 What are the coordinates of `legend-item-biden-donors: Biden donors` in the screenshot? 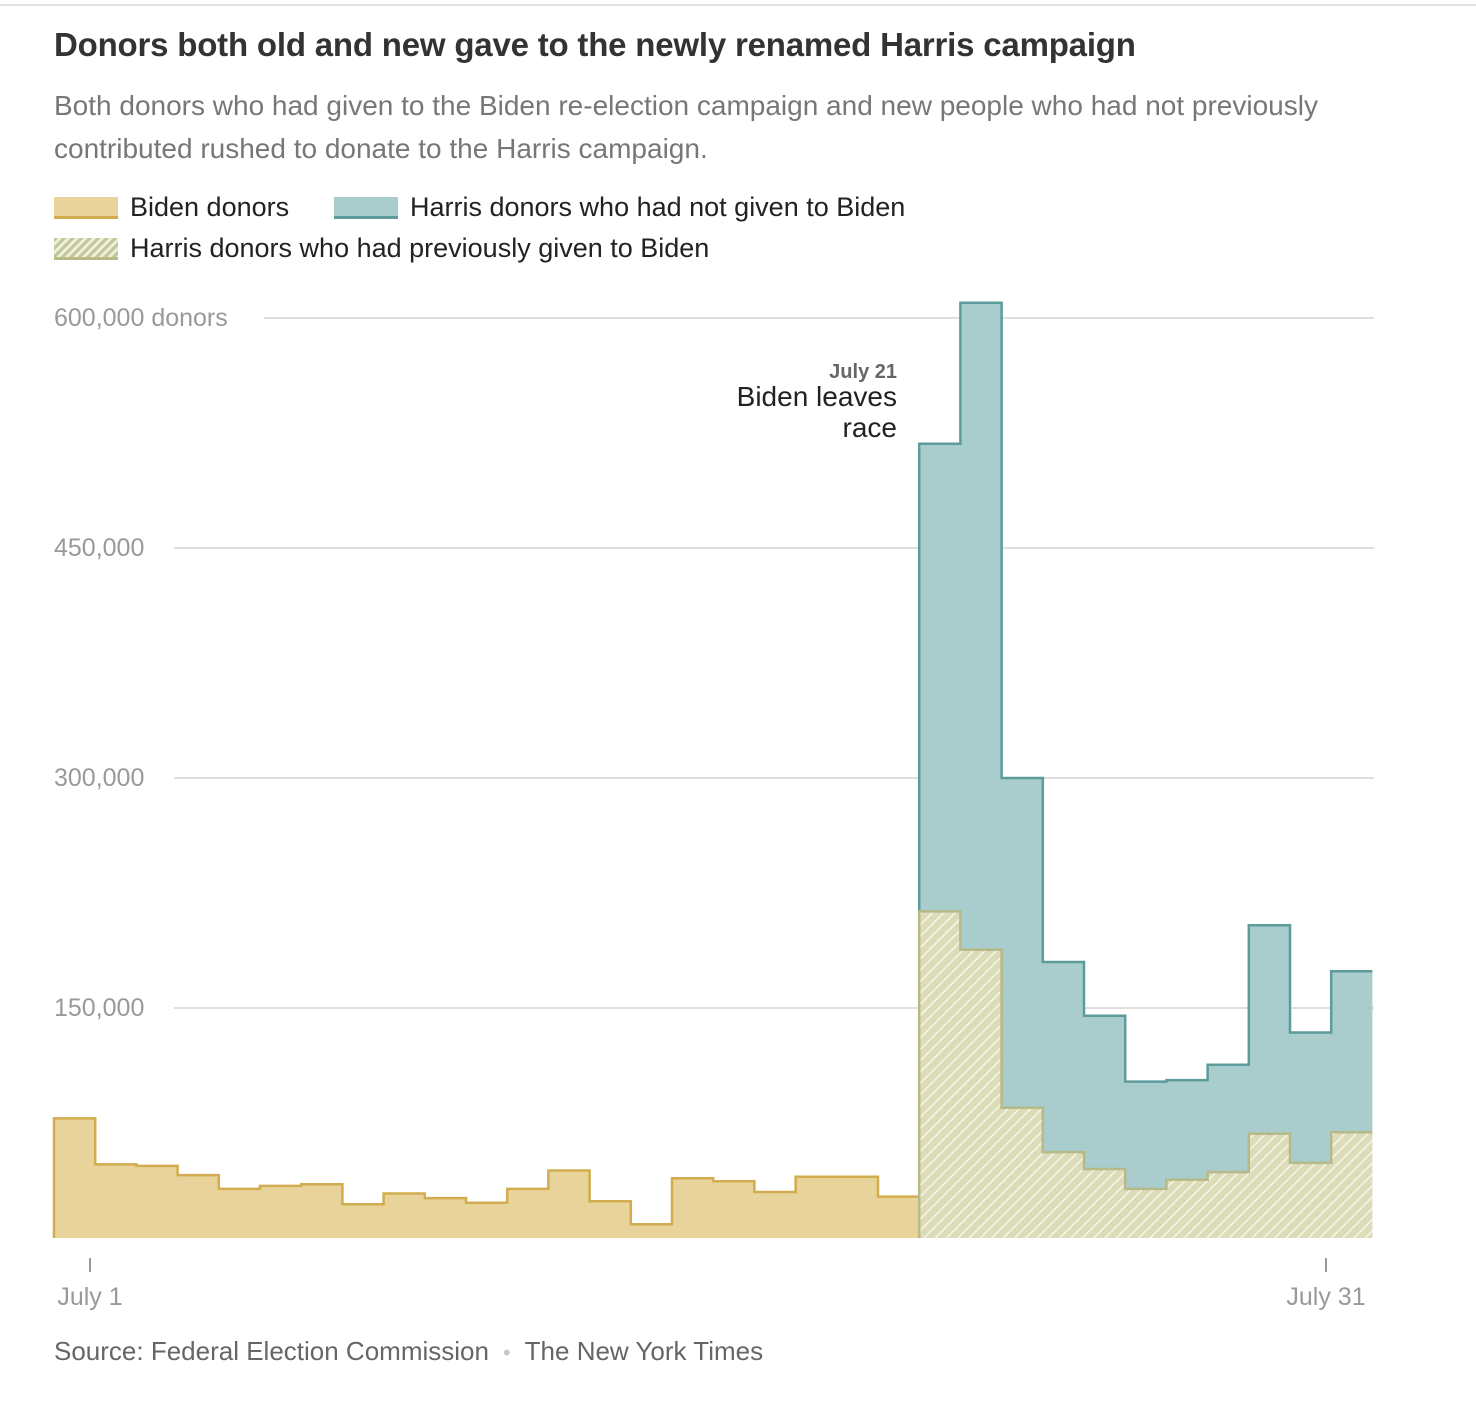 It's located at (171, 207).